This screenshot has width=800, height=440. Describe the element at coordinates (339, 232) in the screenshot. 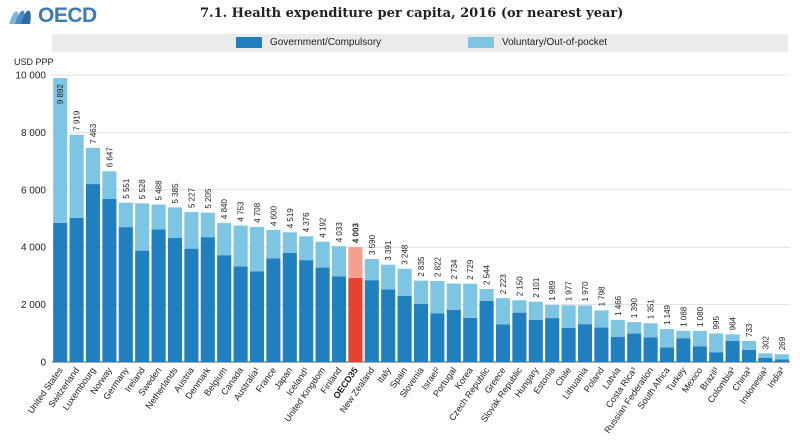

I see `value-label: 4 033` at that location.